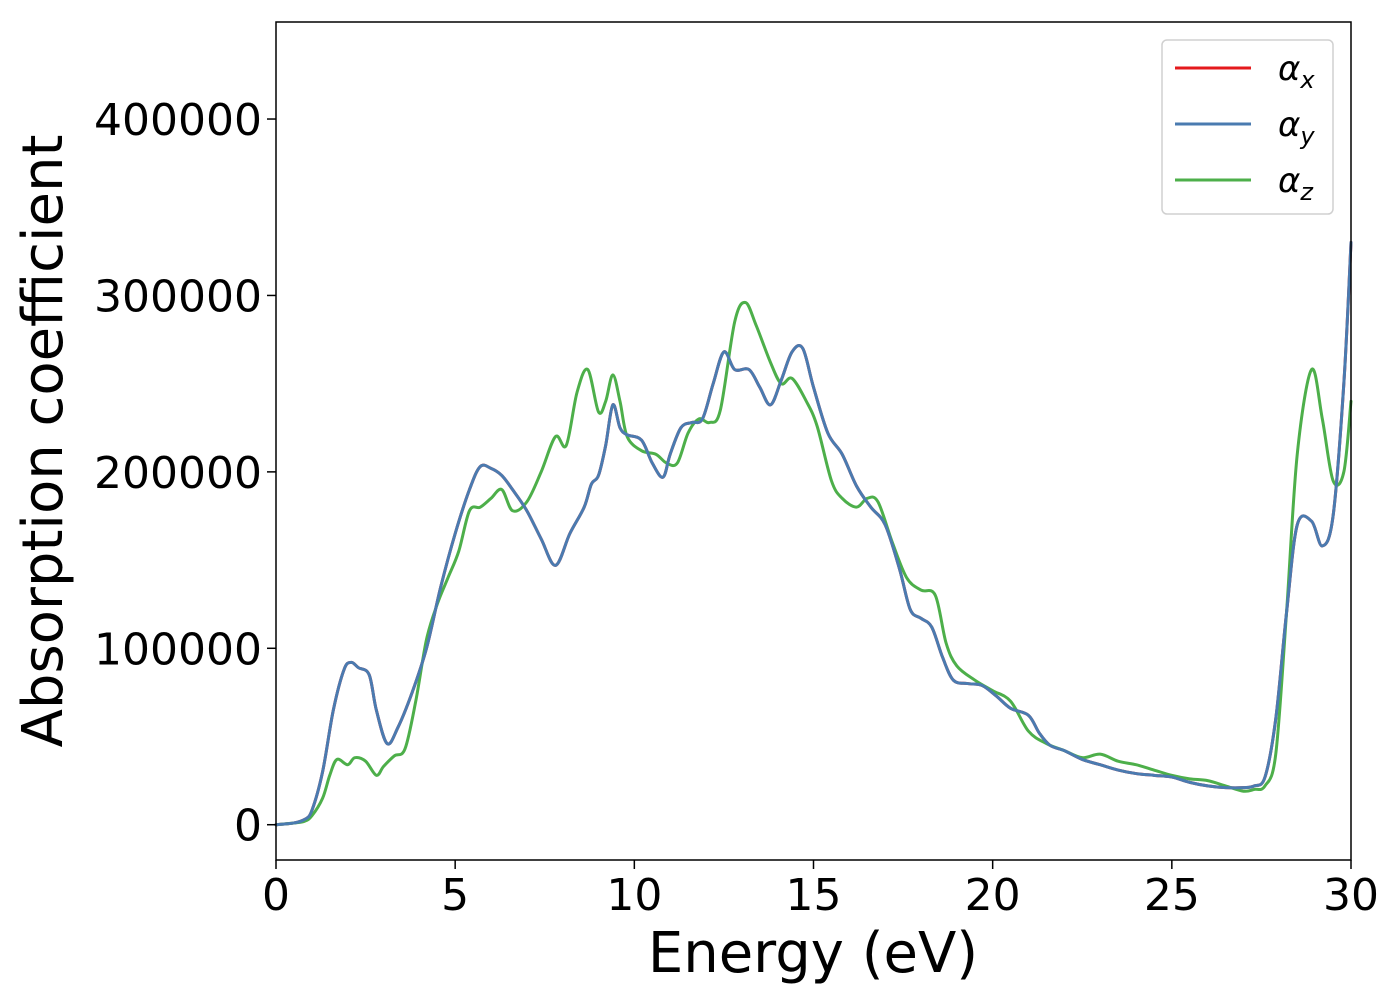 The width and height of the screenshot is (1400, 1000). Describe the element at coordinates (993, 895) in the screenshot. I see `x-tick-label: 20` at that location.